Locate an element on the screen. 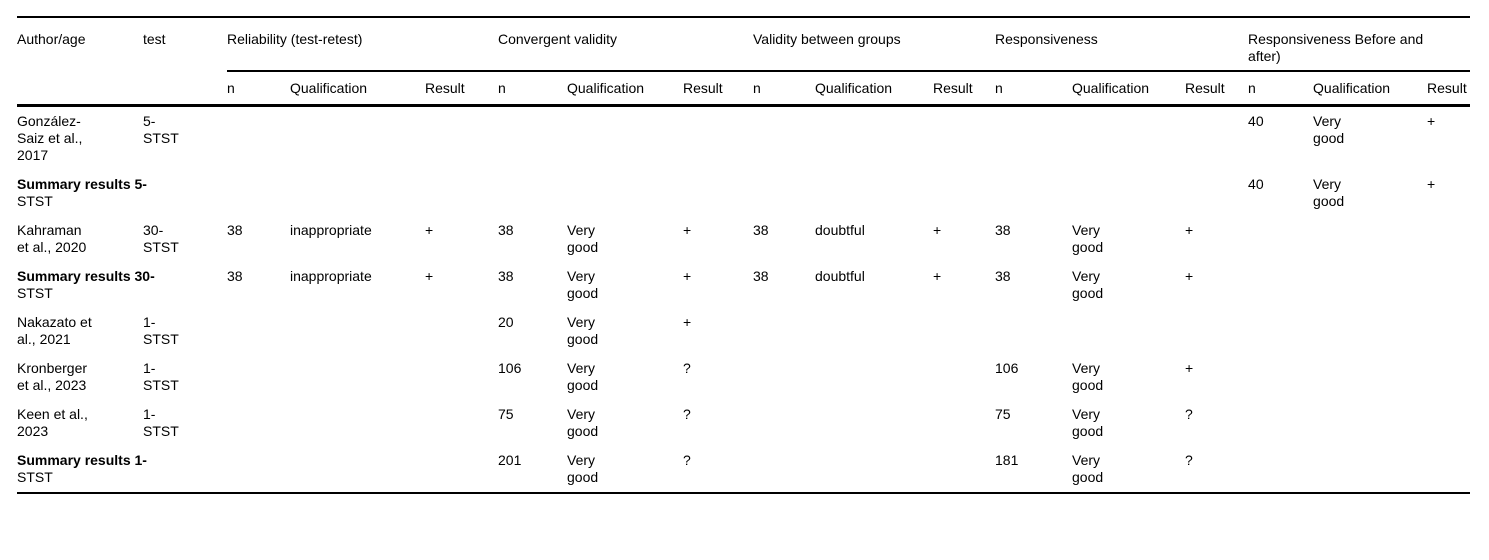  group-header-responsiveness-before-after: Responsiveness Before and after) is located at coordinates (1359, 44).